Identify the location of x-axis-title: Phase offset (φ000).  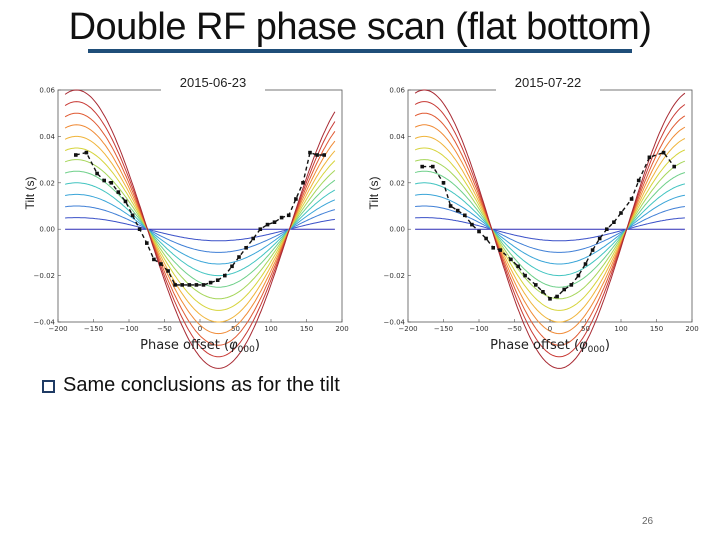
(550, 346).